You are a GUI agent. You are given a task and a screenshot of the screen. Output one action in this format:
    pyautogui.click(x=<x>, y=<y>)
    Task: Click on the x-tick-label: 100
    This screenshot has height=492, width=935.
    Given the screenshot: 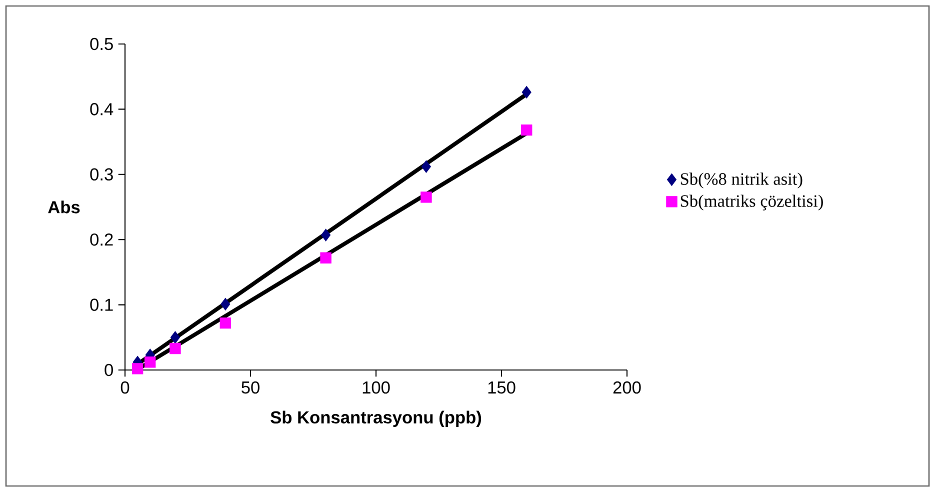 What is the action you would take?
    pyautogui.click(x=376, y=387)
    